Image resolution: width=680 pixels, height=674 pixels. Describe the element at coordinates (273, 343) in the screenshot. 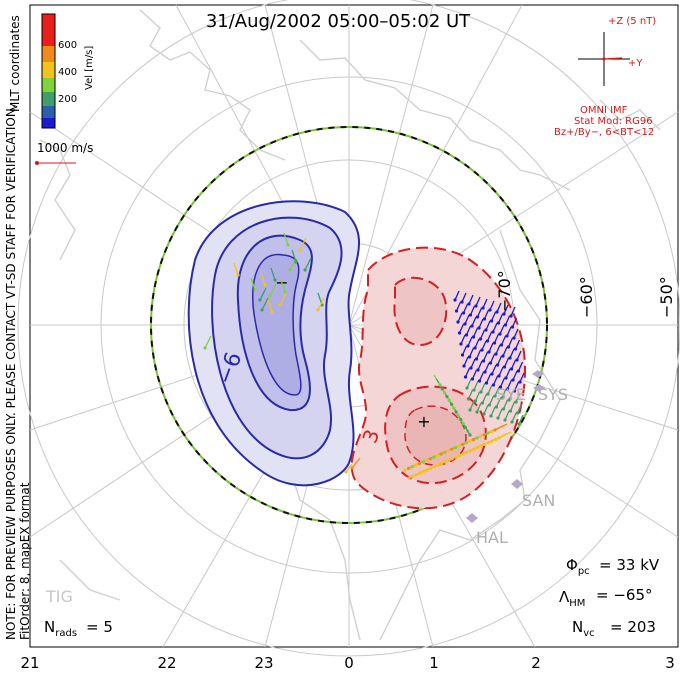

I see `negative-potential-cell` at that location.